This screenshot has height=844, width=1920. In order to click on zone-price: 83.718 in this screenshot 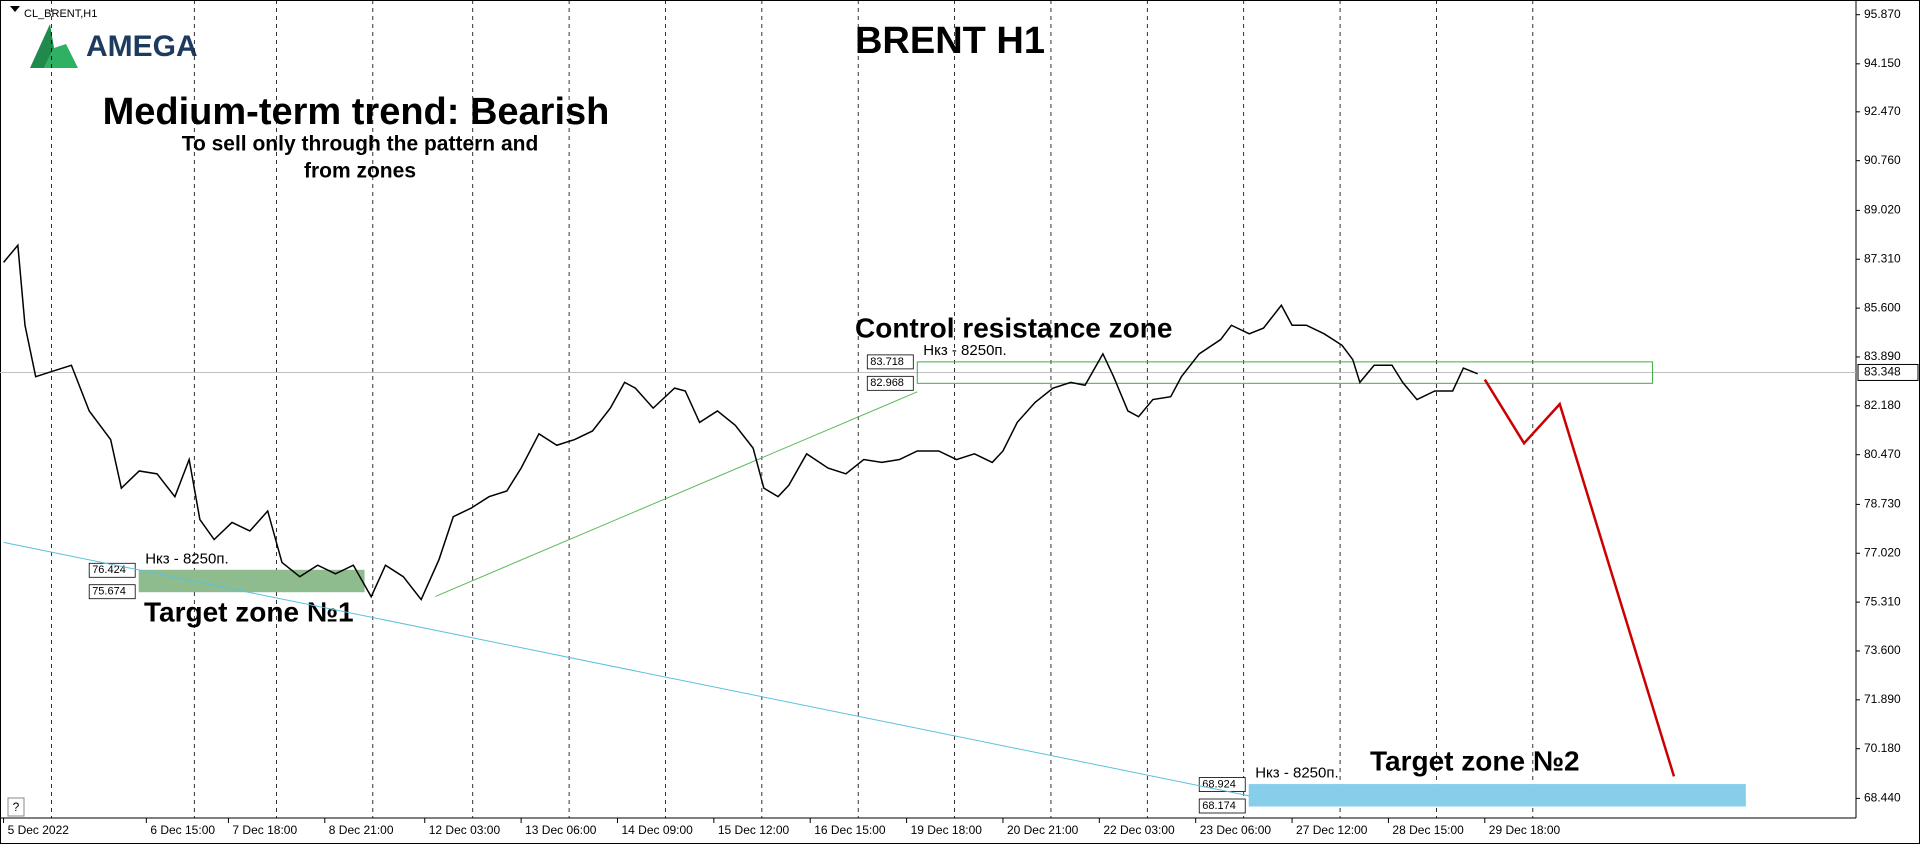, I will do `click(887, 362)`.